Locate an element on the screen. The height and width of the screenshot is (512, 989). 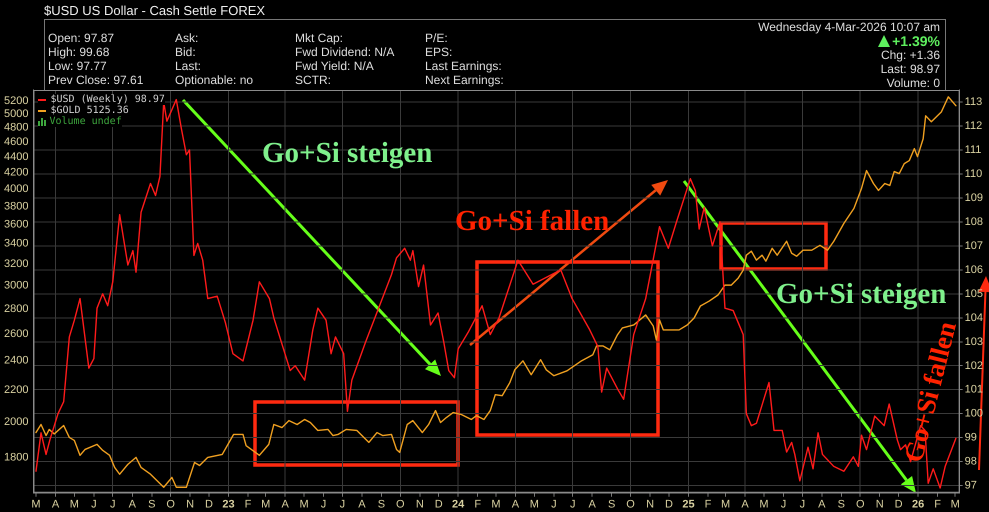
text: P/E: is located at coordinates (436, 38).